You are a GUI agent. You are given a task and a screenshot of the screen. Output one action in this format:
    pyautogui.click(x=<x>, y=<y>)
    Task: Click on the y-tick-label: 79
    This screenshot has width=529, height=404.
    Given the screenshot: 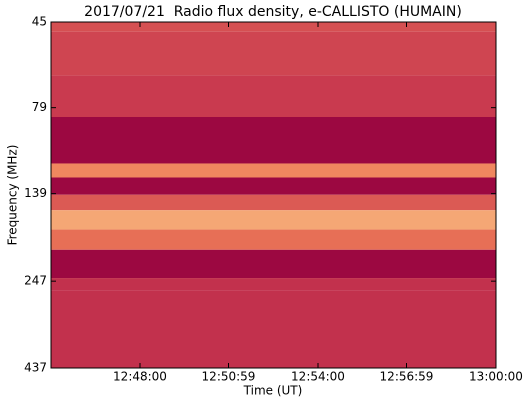 What is the action you would take?
    pyautogui.click(x=39, y=107)
    